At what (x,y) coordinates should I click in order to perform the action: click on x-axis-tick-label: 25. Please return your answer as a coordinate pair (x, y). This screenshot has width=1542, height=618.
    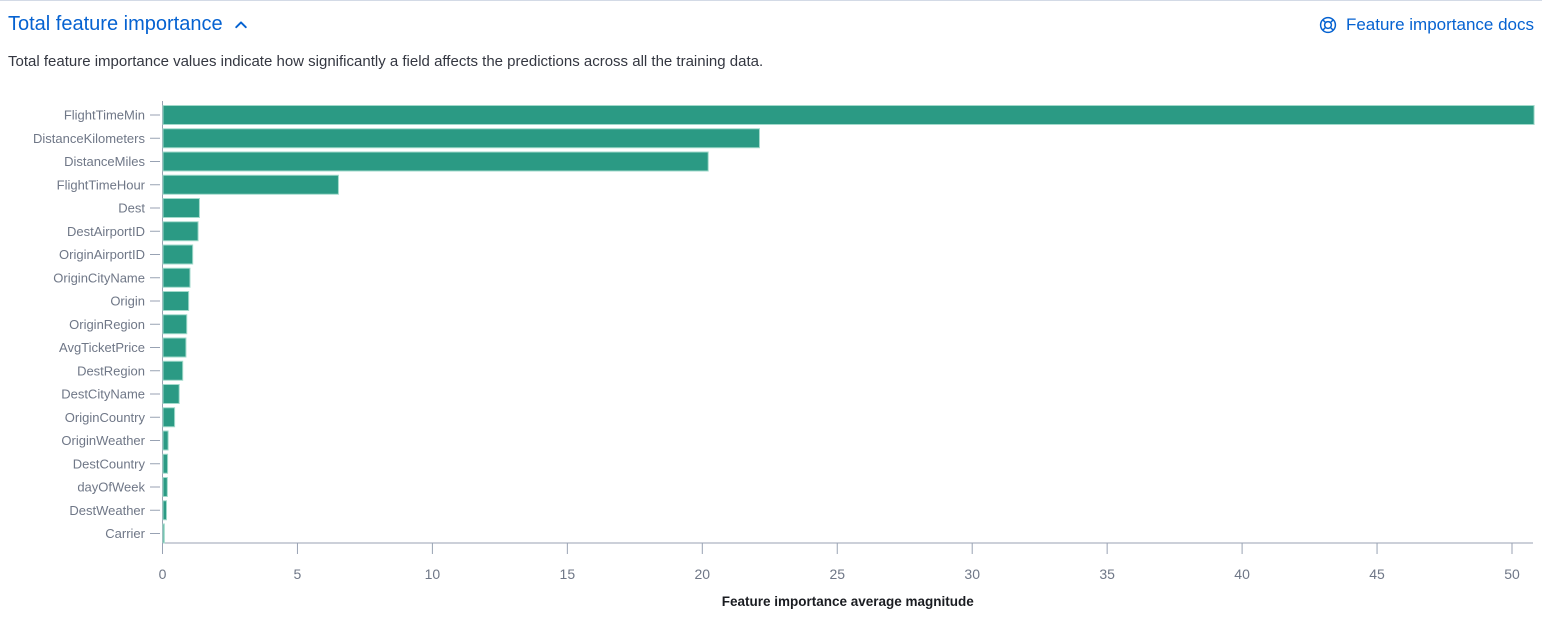
    Looking at the image, I should click on (837, 574).